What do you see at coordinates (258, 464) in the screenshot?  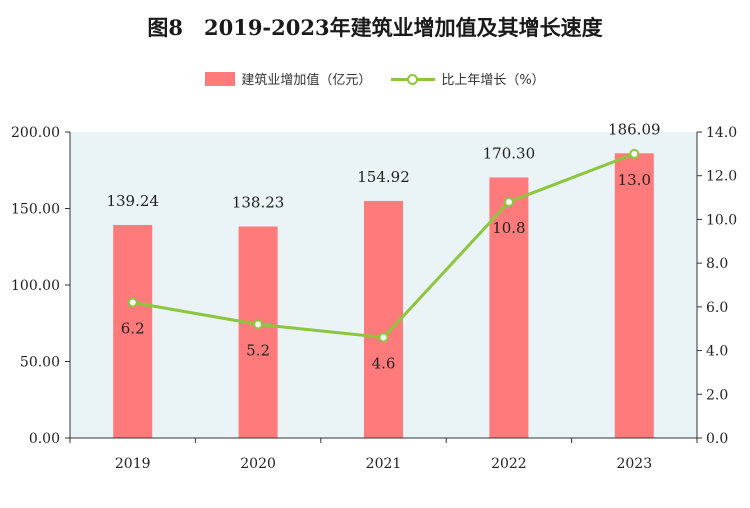 I see `x-tick-label: 2020` at bounding box center [258, 464].